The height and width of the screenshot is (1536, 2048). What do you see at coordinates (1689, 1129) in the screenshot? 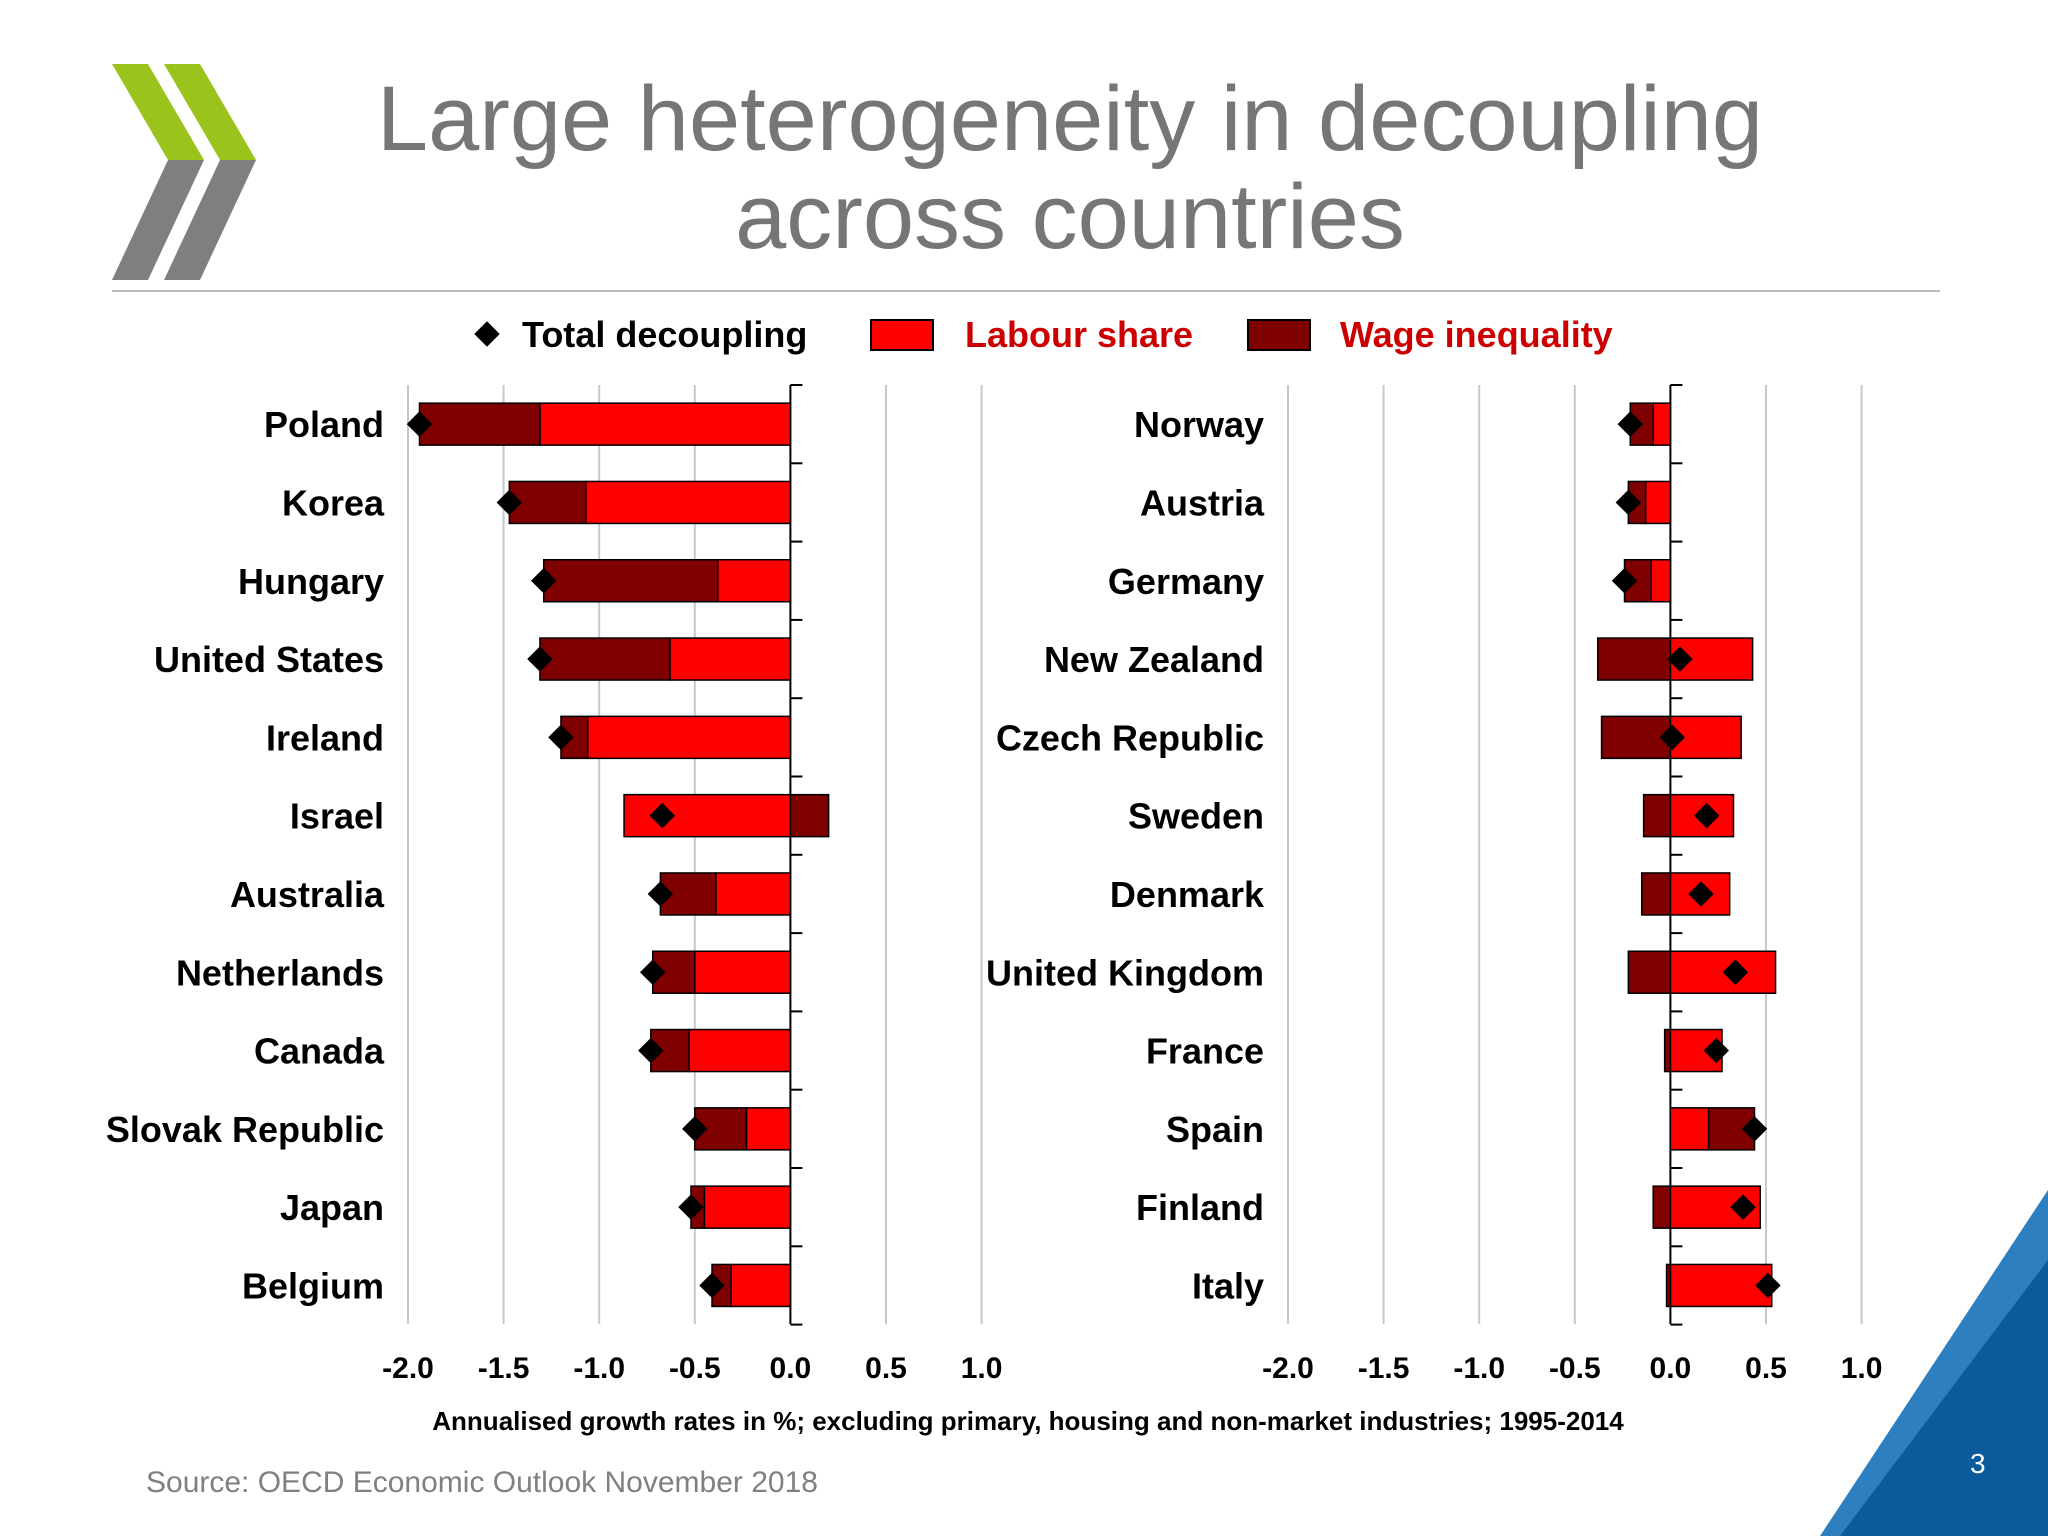
I see `bar-labour-share-spain` at bounding box center [1689, 1129].